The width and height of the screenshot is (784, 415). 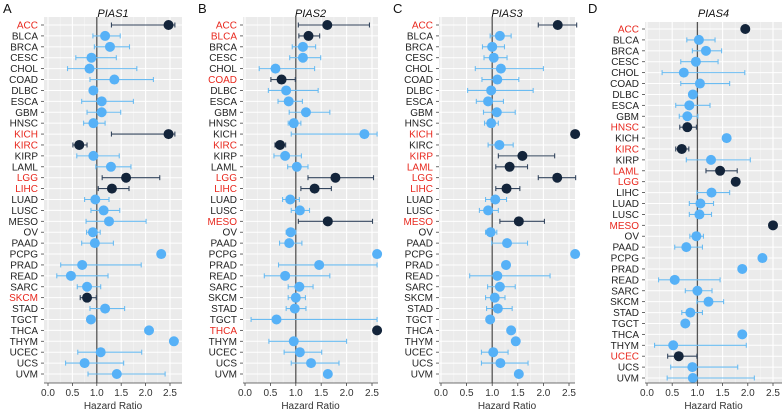 What do you see at coordinates (24, 276) in the screenshot?
I see `category-label: READ` at bounding box center [24, 276].